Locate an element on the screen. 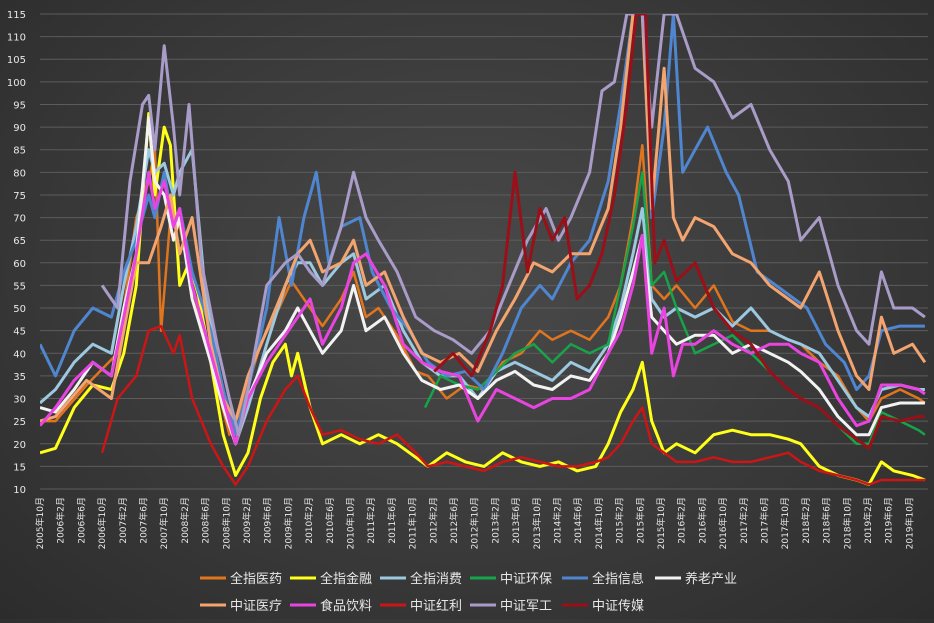 The height and width of the screenshot is (623, 934). x-tick-label: 2014年2月 is located at coordinates (557, 520).